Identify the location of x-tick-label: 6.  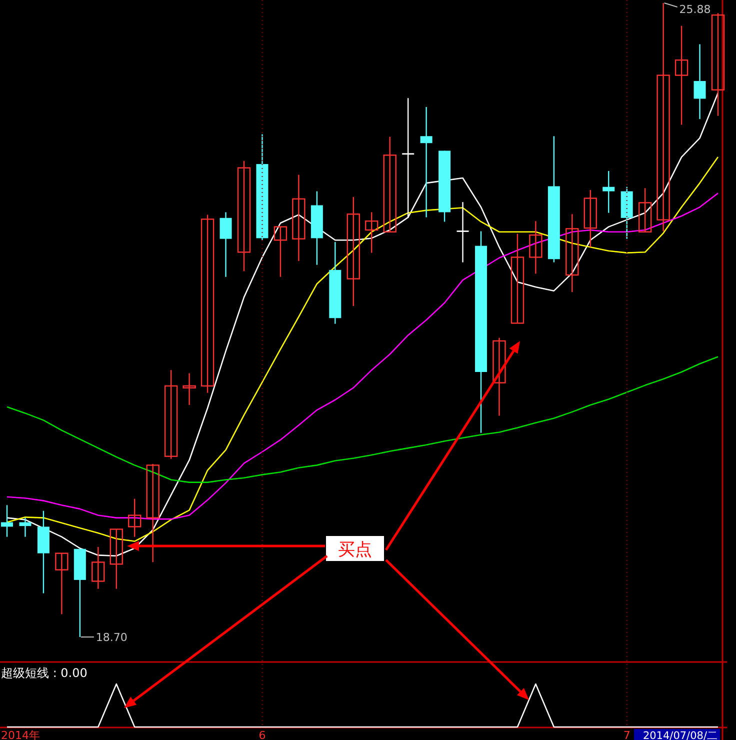
(262, 734).